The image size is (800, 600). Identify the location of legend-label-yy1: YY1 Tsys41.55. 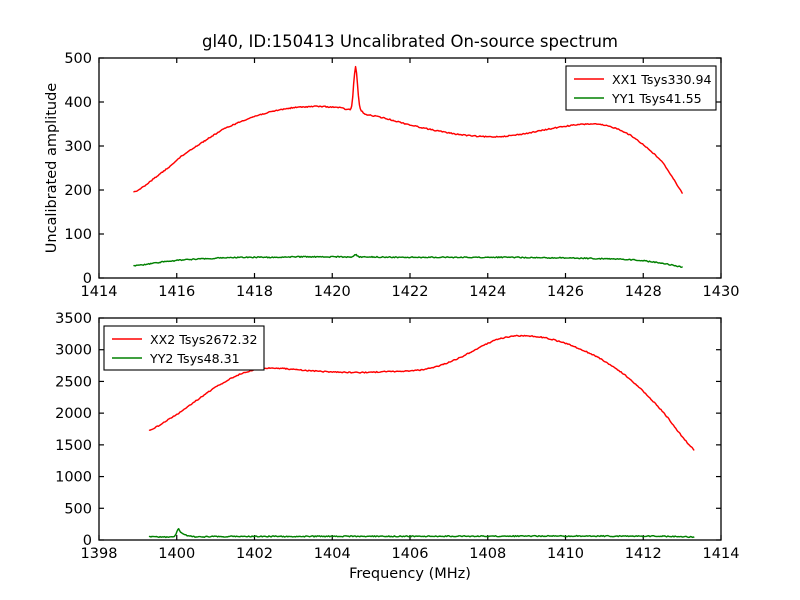
(656, 98).